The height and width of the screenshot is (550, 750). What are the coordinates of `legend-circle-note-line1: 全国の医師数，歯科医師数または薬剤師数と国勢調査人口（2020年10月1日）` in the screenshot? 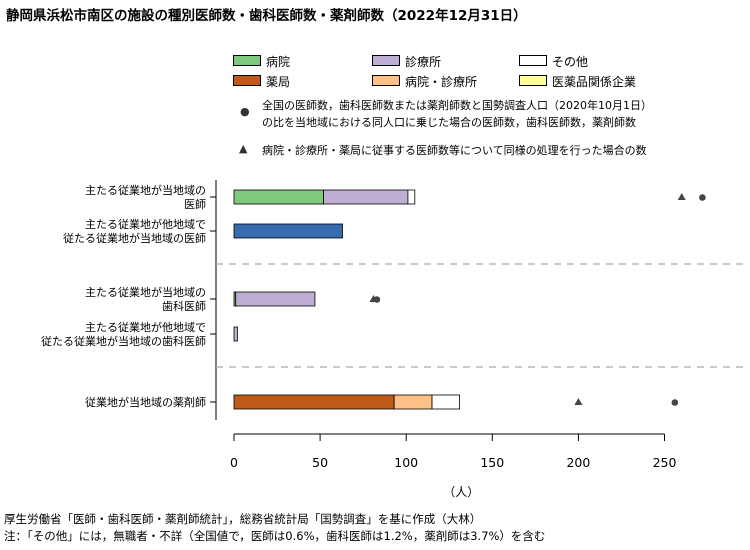 It's located at (457, 105).